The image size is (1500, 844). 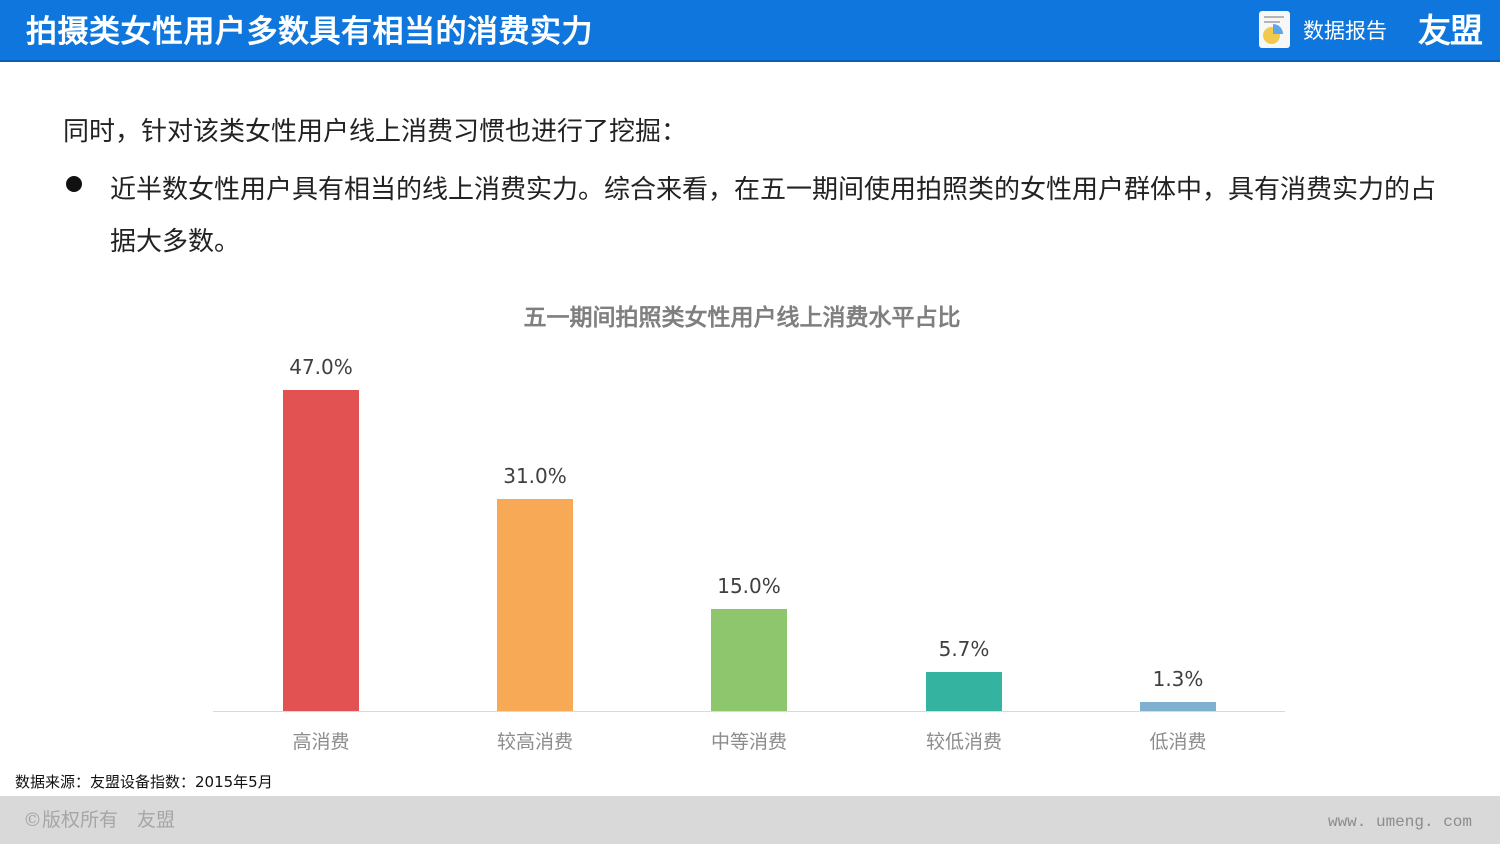 I want to click on report-document-icon, so click(x=1274, y=29).